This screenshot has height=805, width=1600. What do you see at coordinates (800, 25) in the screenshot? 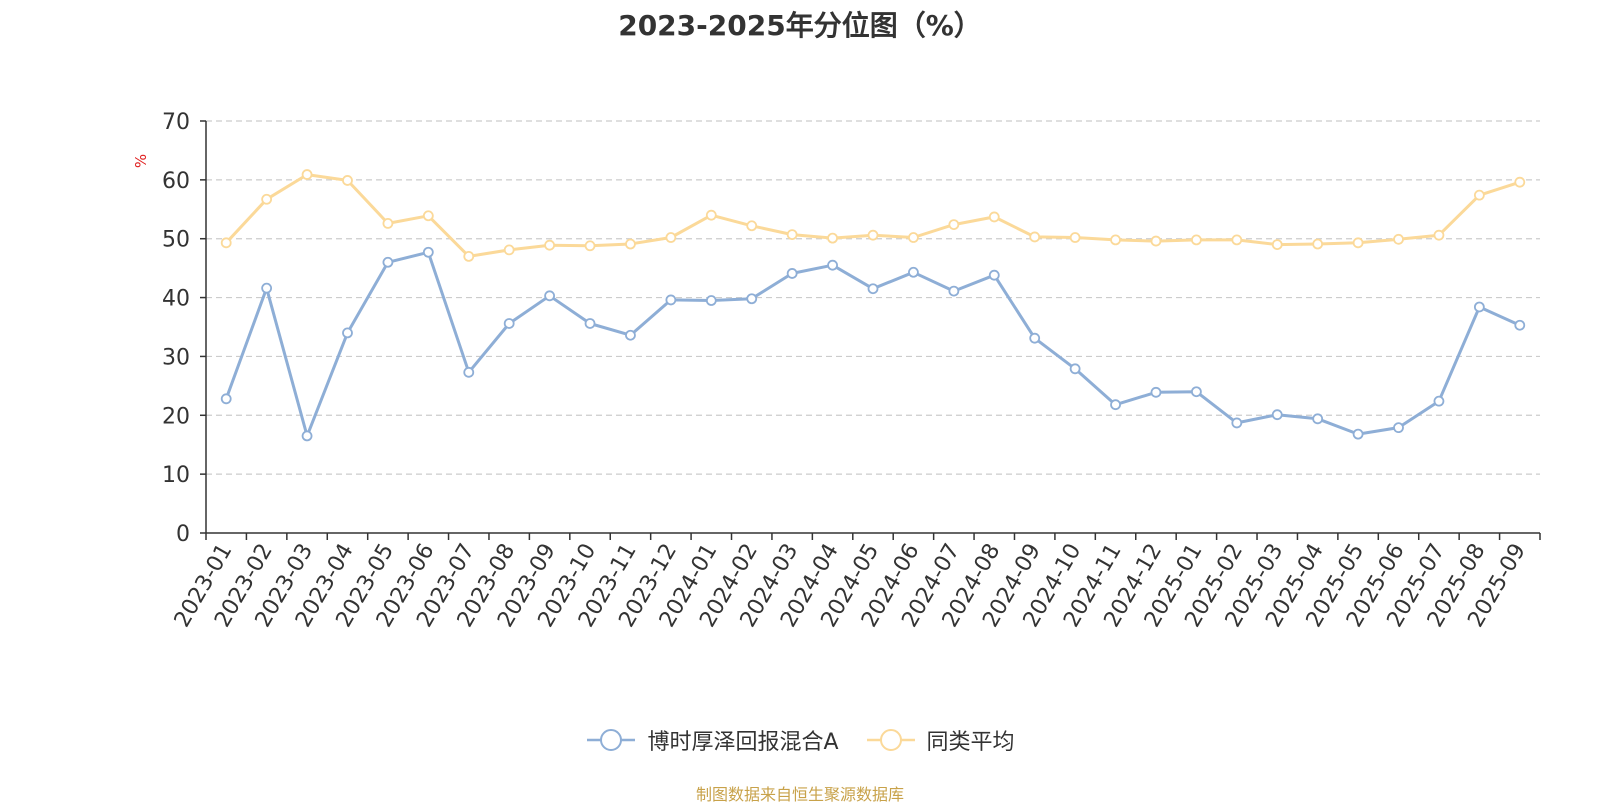
I see `chart-title: 2023-2025年分位图（%）` at bounding box center [800, 25].